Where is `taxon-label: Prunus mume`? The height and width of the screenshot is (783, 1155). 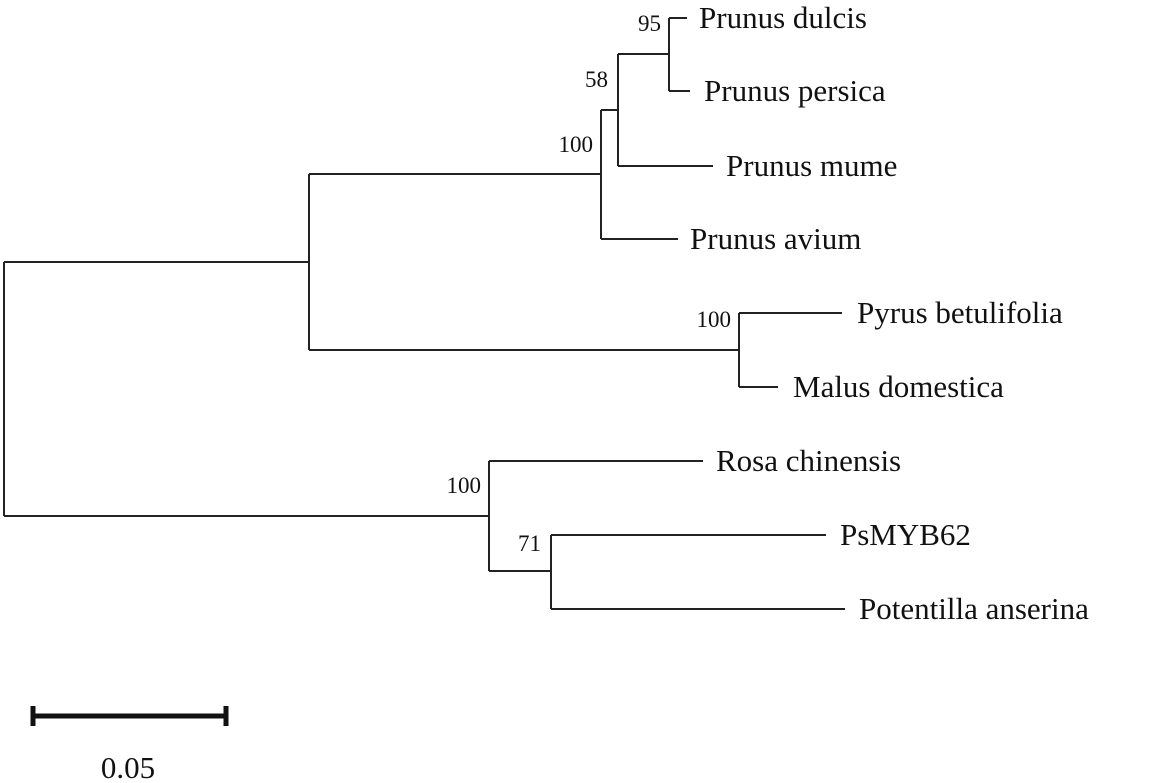
taxon-label: Prunus mume is located at coordinates (811, 165).